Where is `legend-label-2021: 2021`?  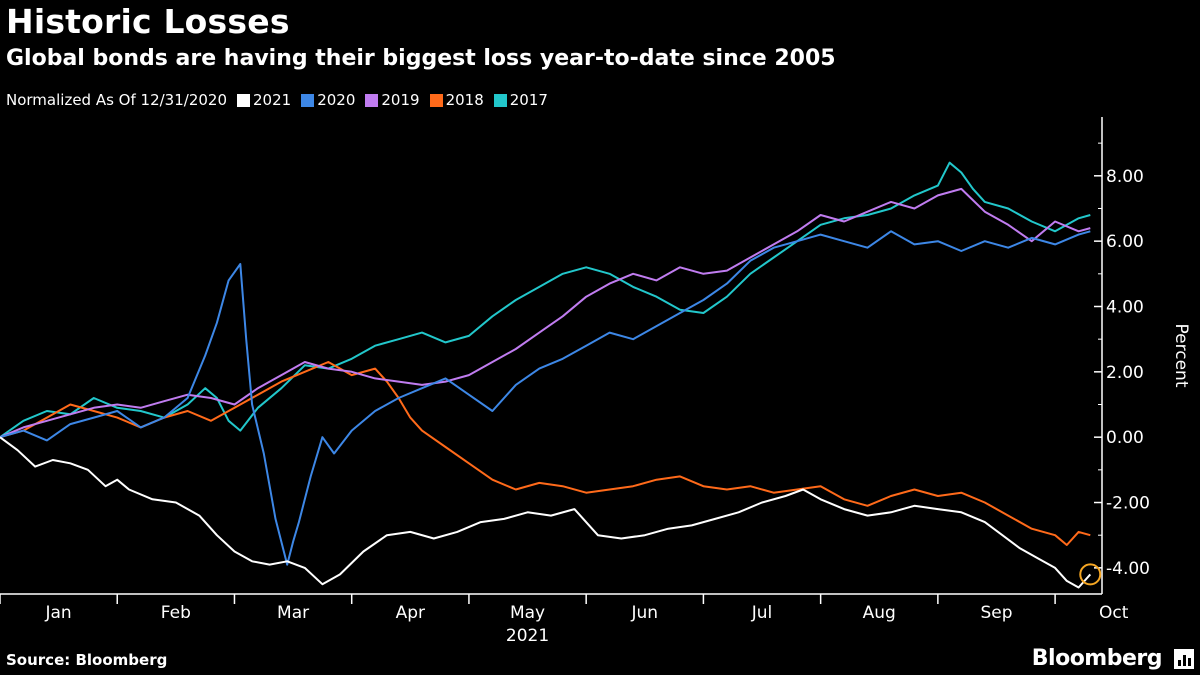
legend-label-2021: 2021 is located at coordinates (272, 100).